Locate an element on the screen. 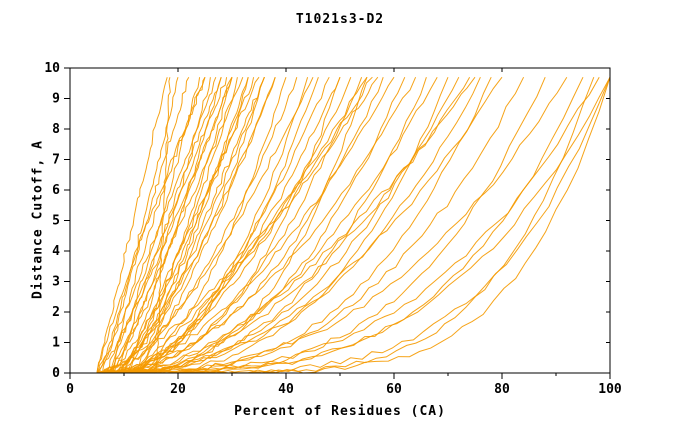 This screenshot has height=440, width=680. x-tick-label: 100 is located at coordinates (610, 389).